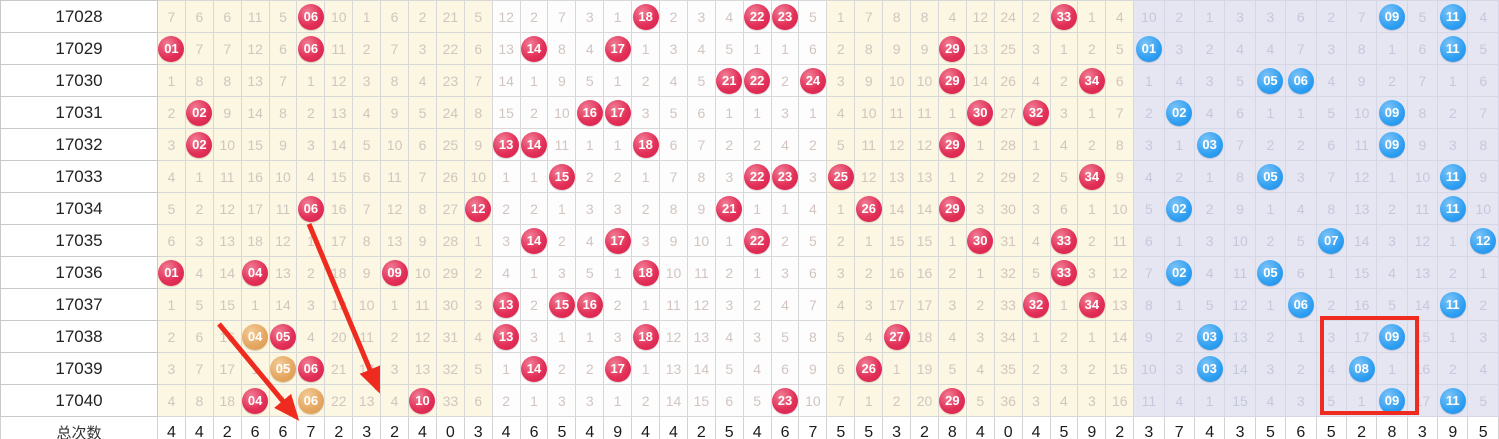  What do you see at coordinates (1361, 427) in the screenshot?
I see `total-count-cell: 2` at bounding box center [1361, 427].